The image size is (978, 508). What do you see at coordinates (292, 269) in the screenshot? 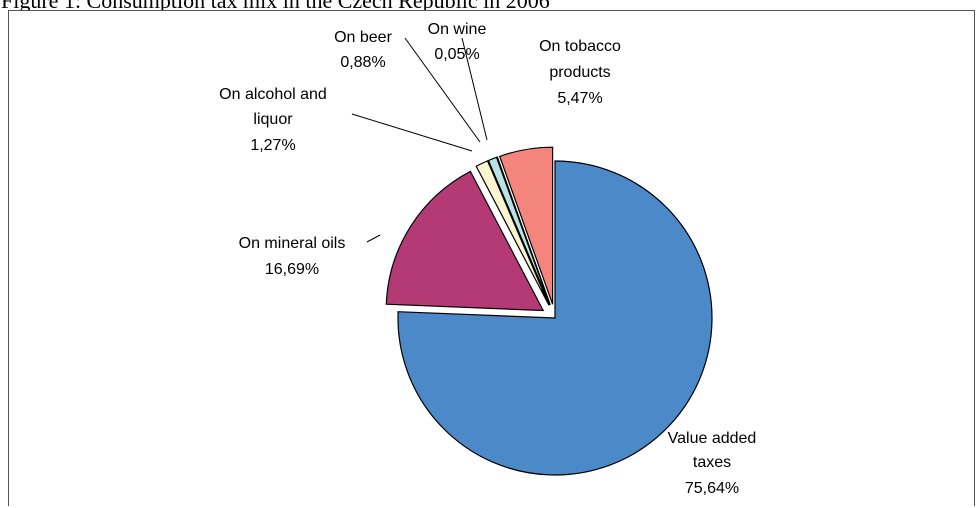
I see `label-mineral-oils-value: 16,69%` at bounding box center [292, 269].